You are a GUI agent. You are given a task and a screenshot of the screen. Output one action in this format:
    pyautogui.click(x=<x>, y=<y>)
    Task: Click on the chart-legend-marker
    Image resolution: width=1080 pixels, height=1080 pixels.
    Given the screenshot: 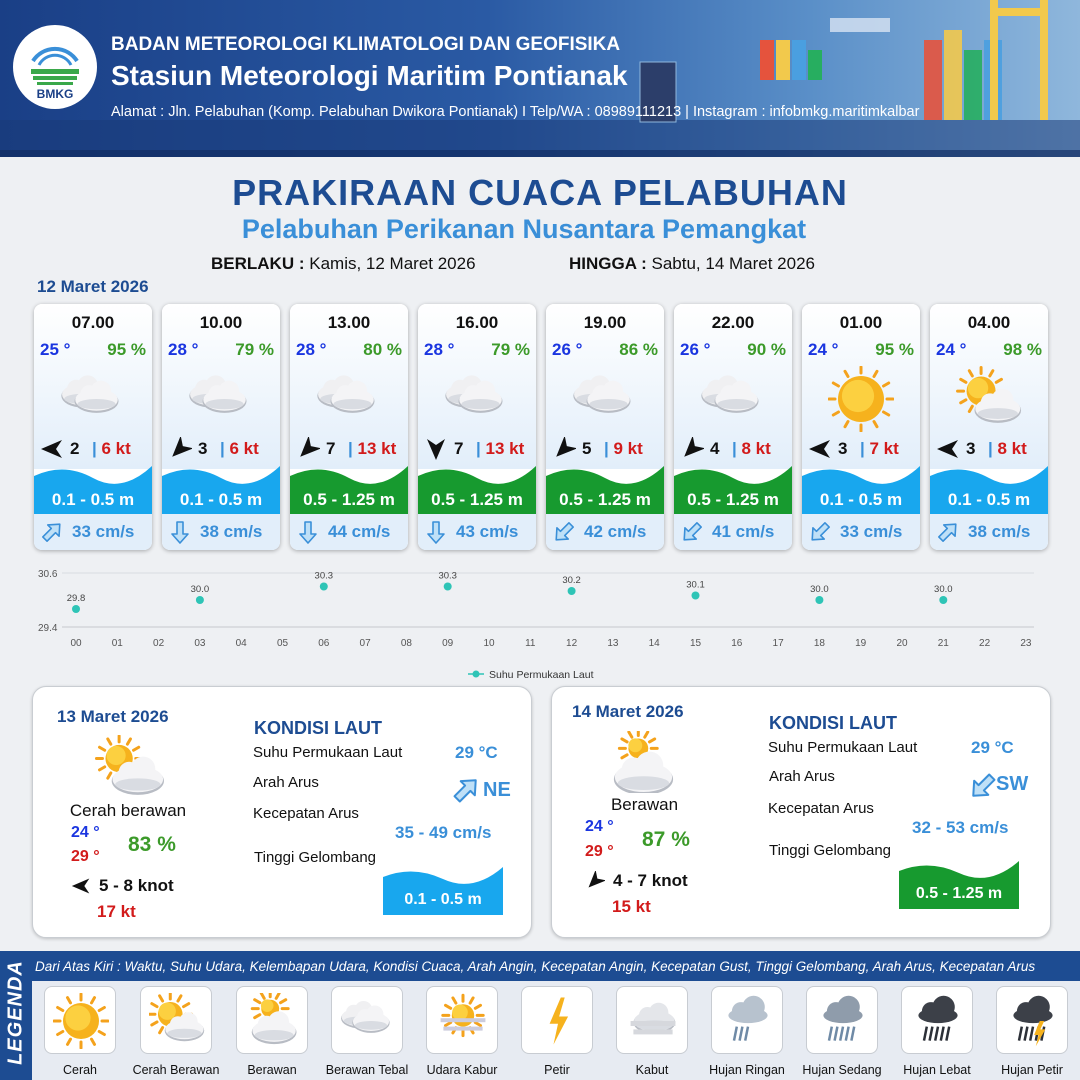 What is the action you would take?
    pyautogui.click(x=476, y=674)
    